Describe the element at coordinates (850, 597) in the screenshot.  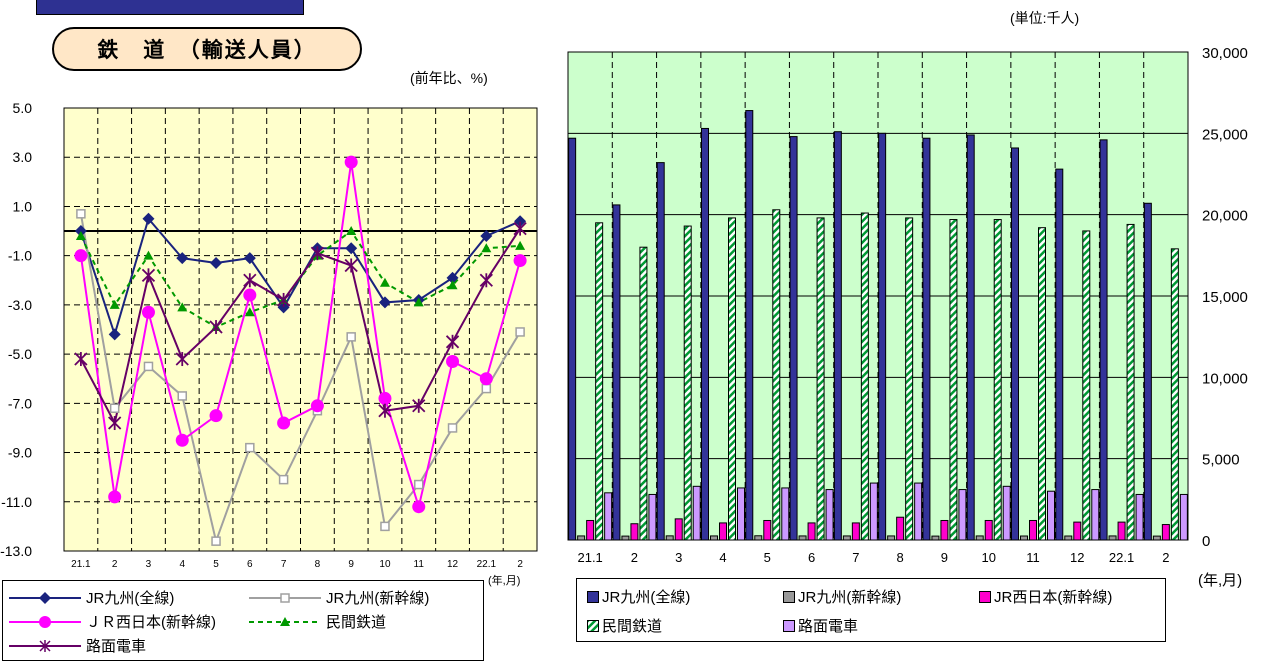
I see `legend-label: JR九州(新幹線)` at that location.